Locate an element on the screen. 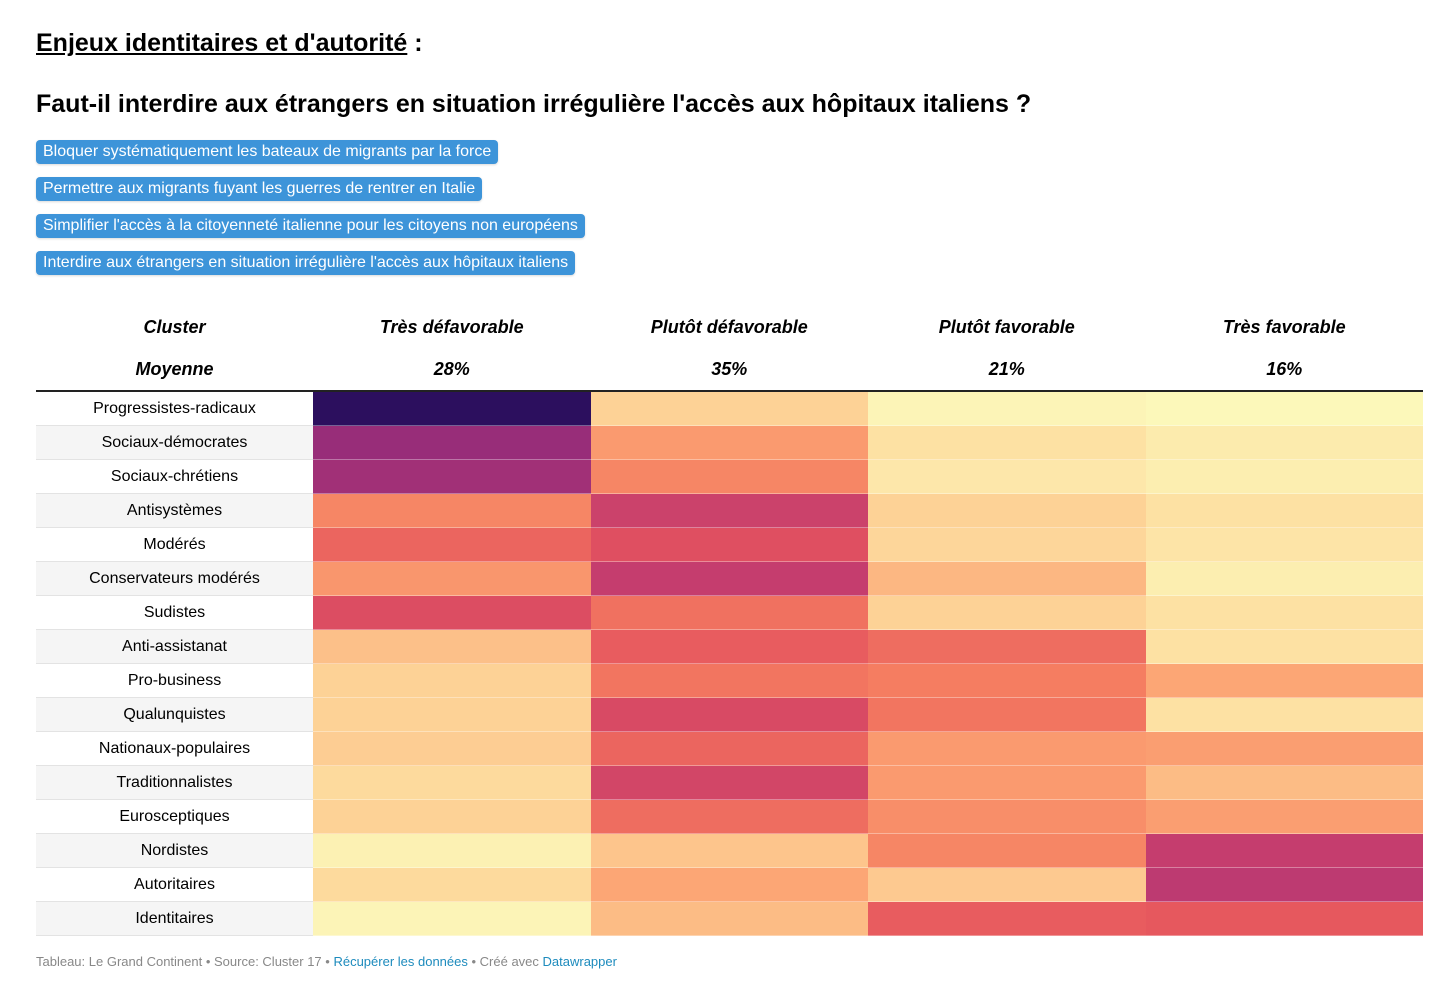  section-heading-suffix: : is located at coordinates (415, 43).